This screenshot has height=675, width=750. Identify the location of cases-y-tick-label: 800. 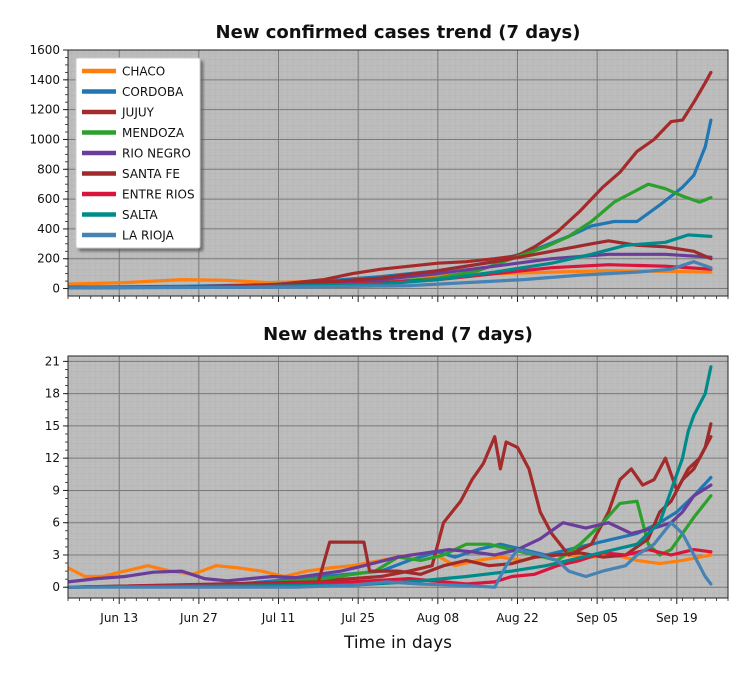
(48, 169).